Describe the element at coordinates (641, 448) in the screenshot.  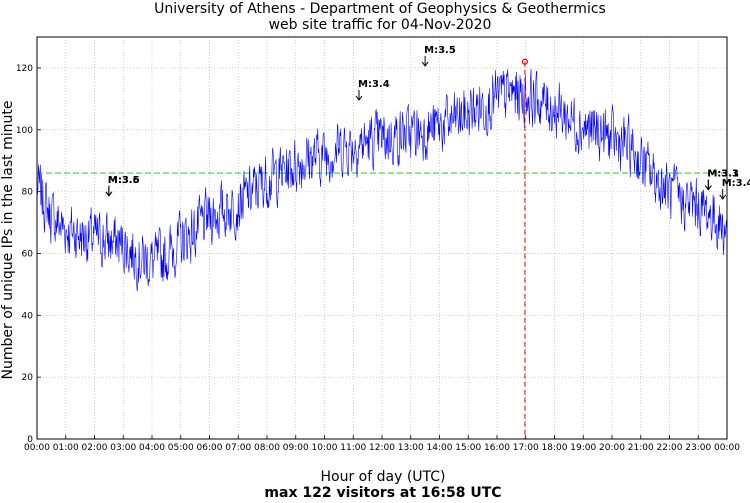
I see `x-tick-label: 21:00` at that location.